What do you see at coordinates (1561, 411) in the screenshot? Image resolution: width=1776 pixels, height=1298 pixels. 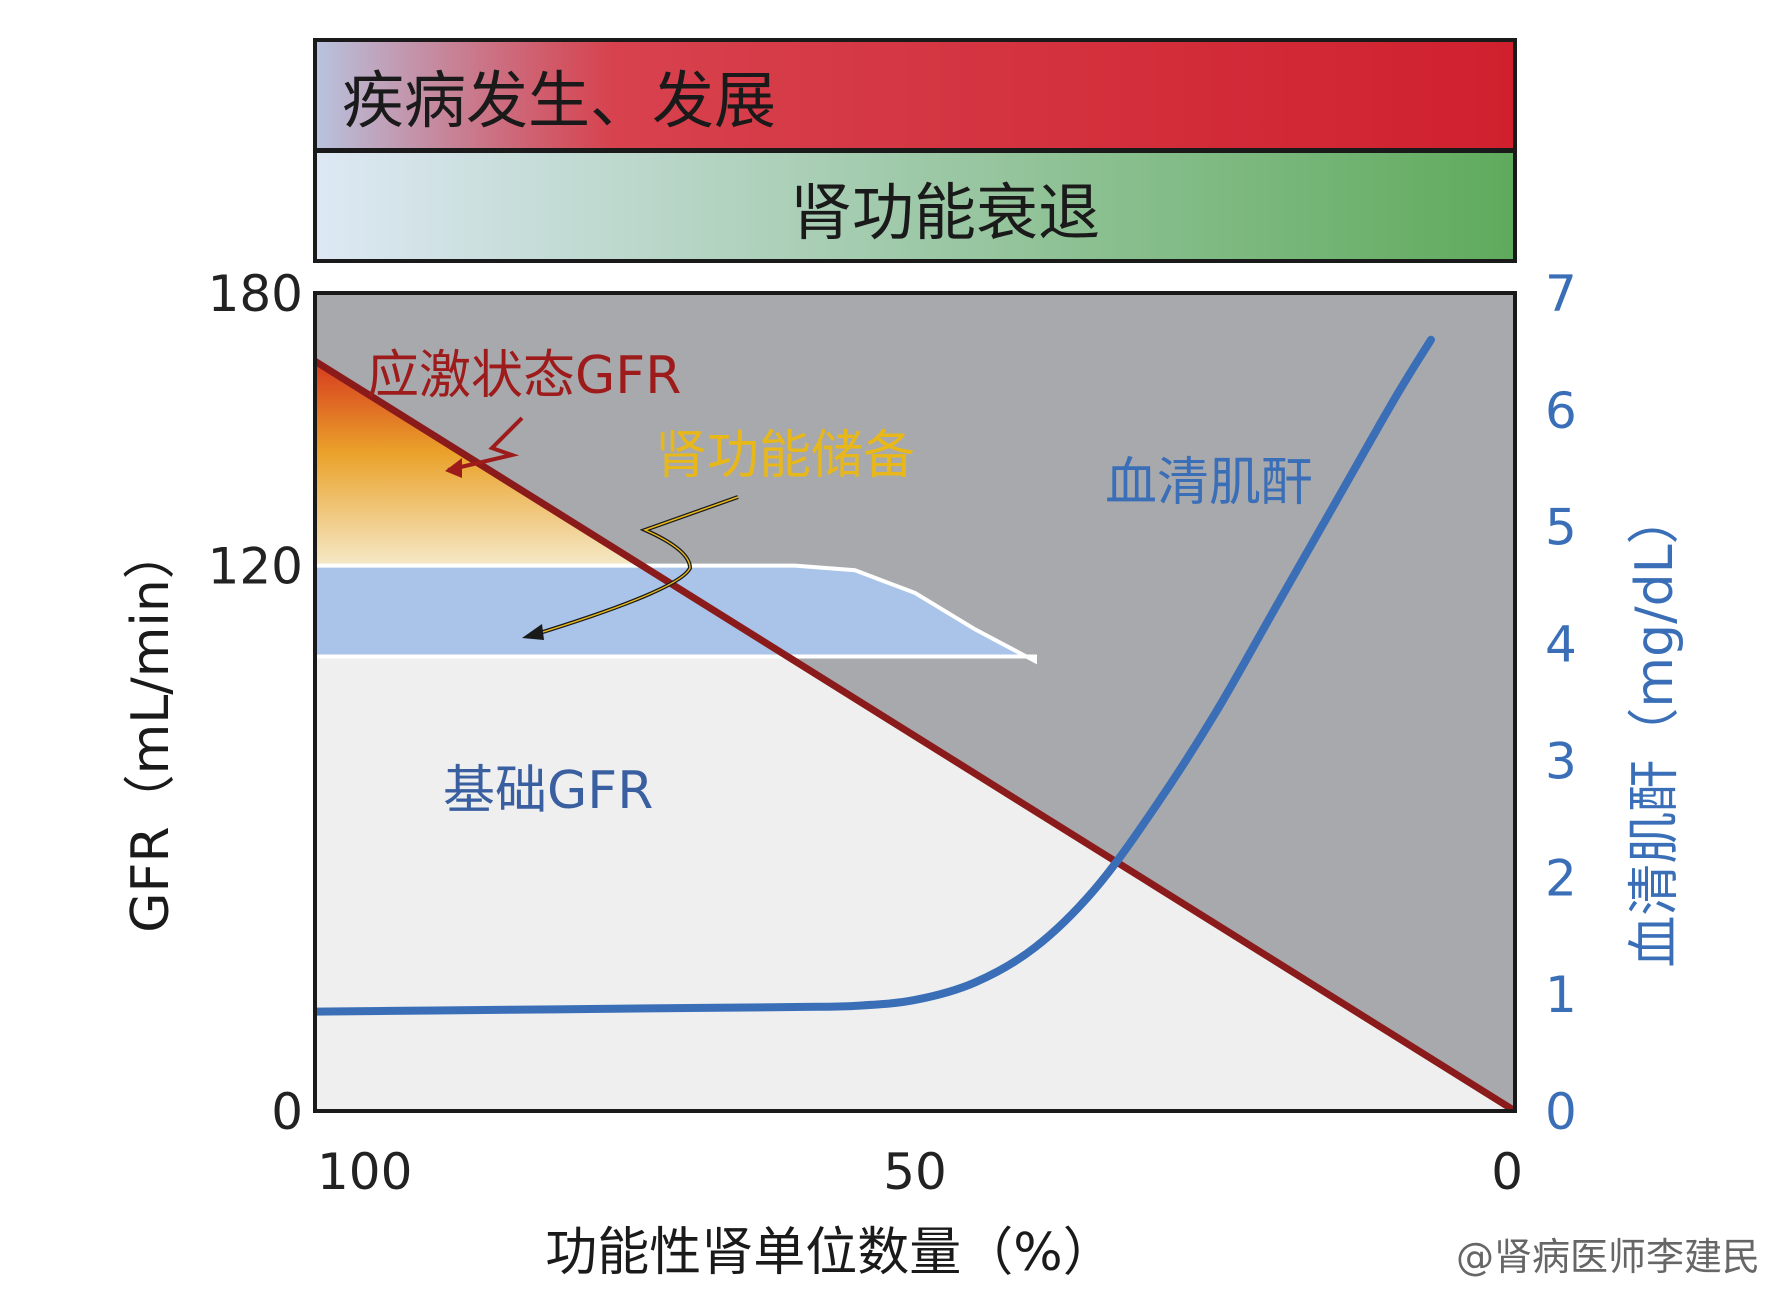 I see `right-tick-label: 6` at bounding box center [1561, 411].